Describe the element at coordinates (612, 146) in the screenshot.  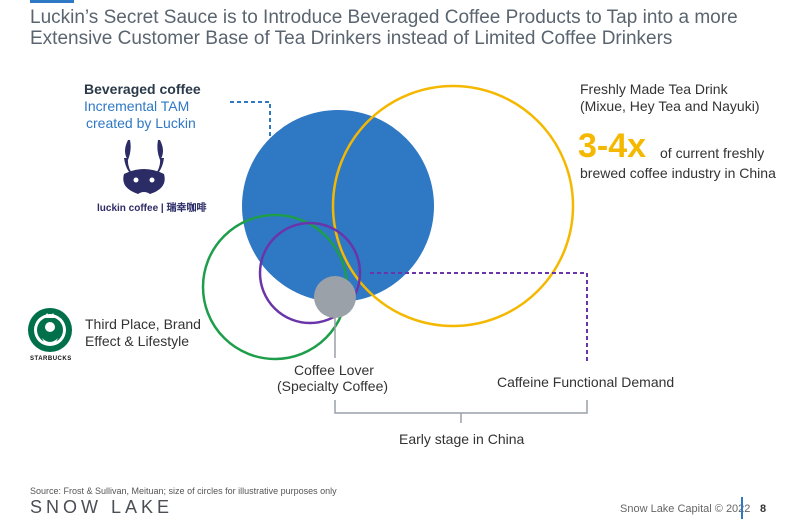
I see `multiplier-value: 3-4x` at that location.